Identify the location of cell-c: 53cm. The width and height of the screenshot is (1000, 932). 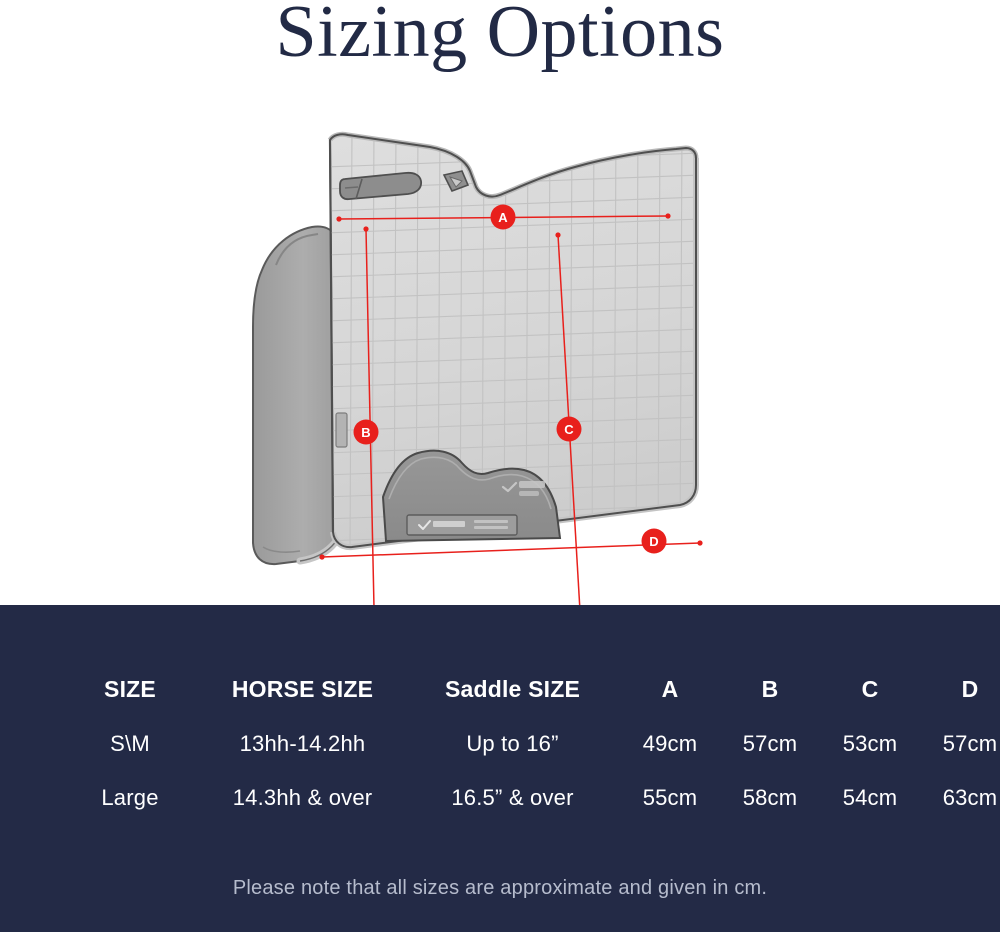
(870, 743).